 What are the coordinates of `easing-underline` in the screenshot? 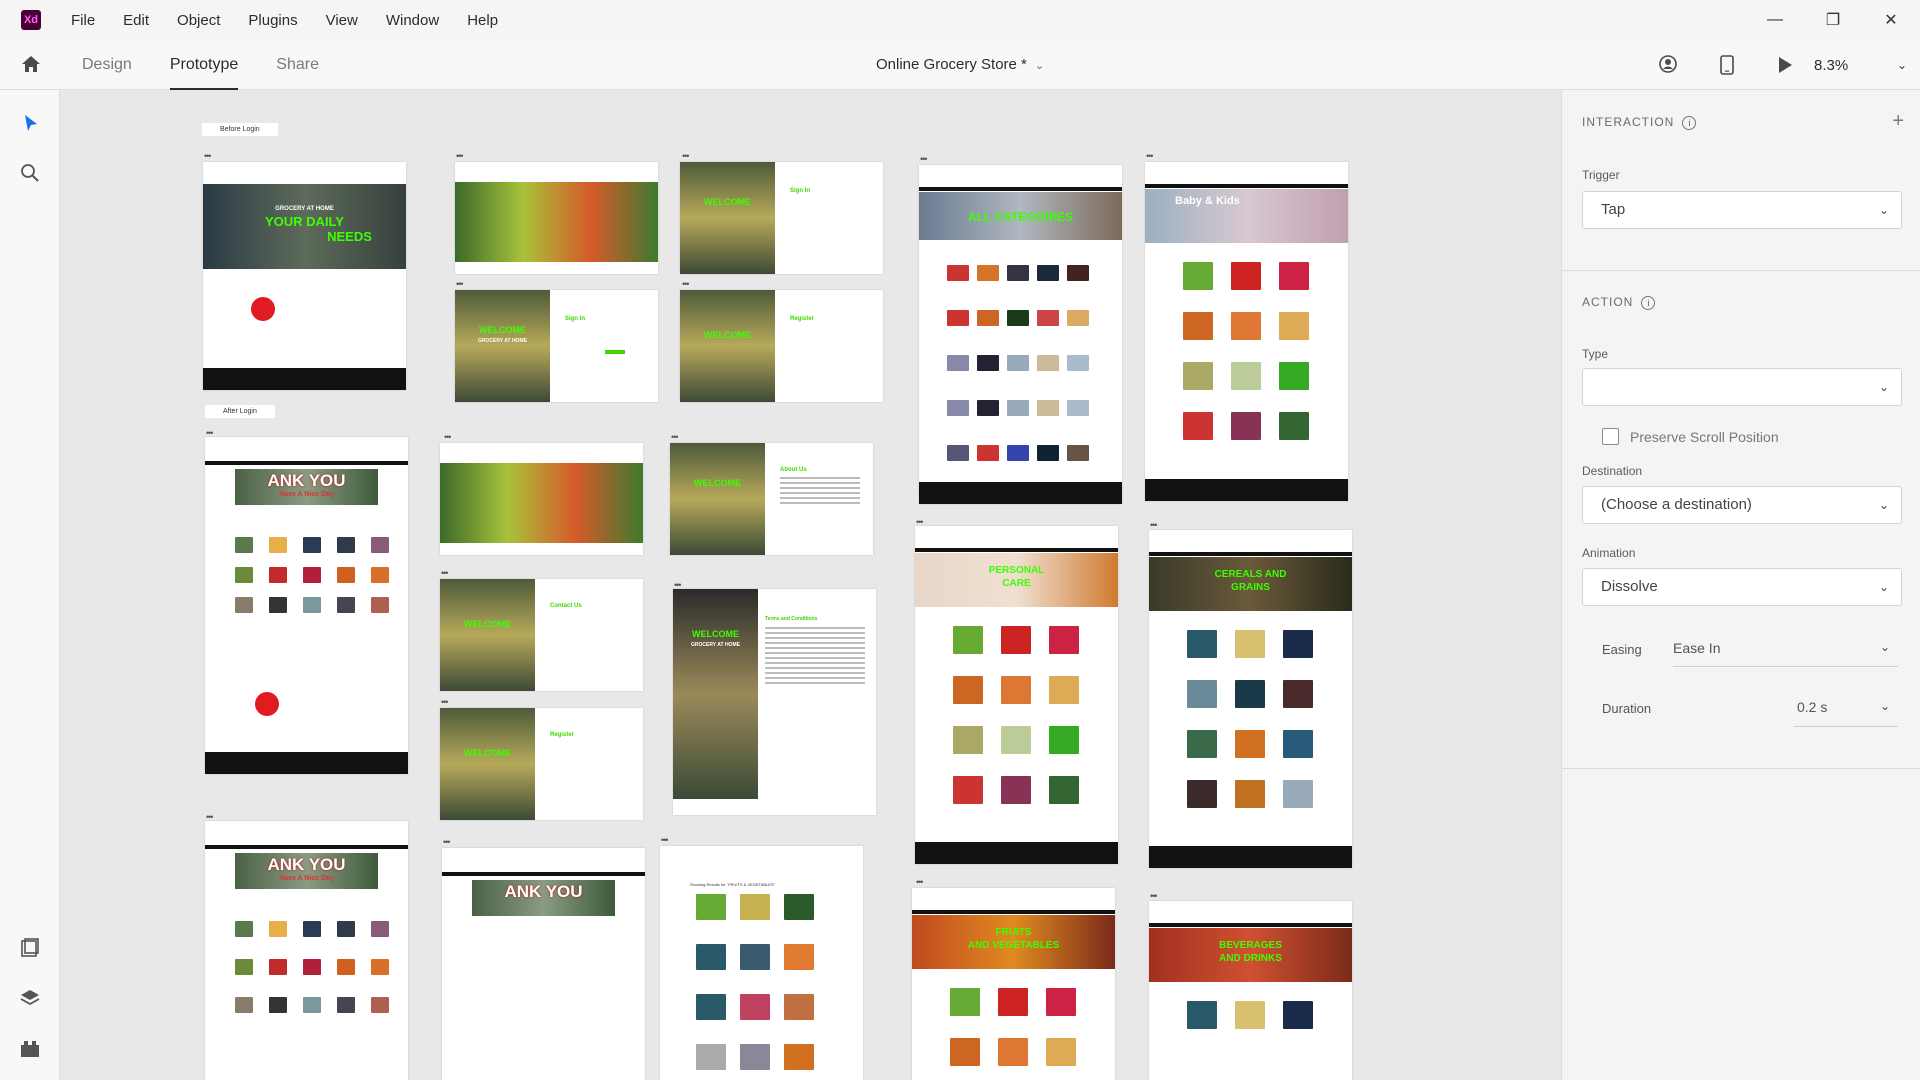 It's located at (1785, 666).